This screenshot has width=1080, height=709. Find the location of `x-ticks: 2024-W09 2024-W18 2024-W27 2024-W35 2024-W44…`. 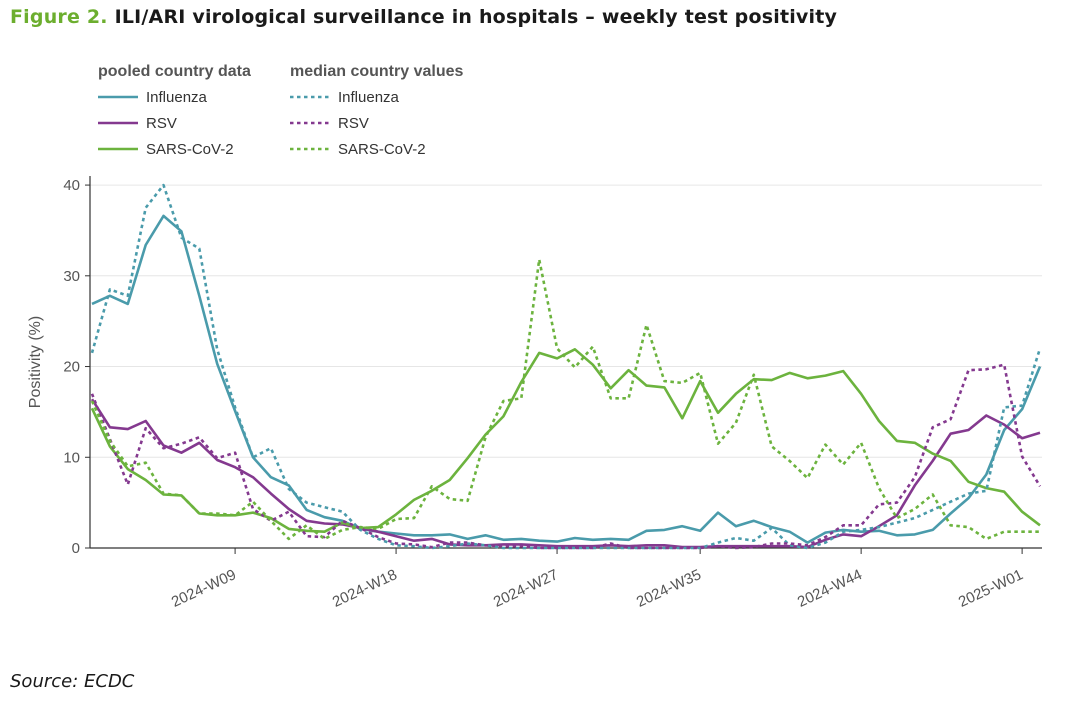

x-ticks: 2024-W09 2024-W18 2024-W27 2024-W35 2024-W44… is located at coordinates (597, 579).